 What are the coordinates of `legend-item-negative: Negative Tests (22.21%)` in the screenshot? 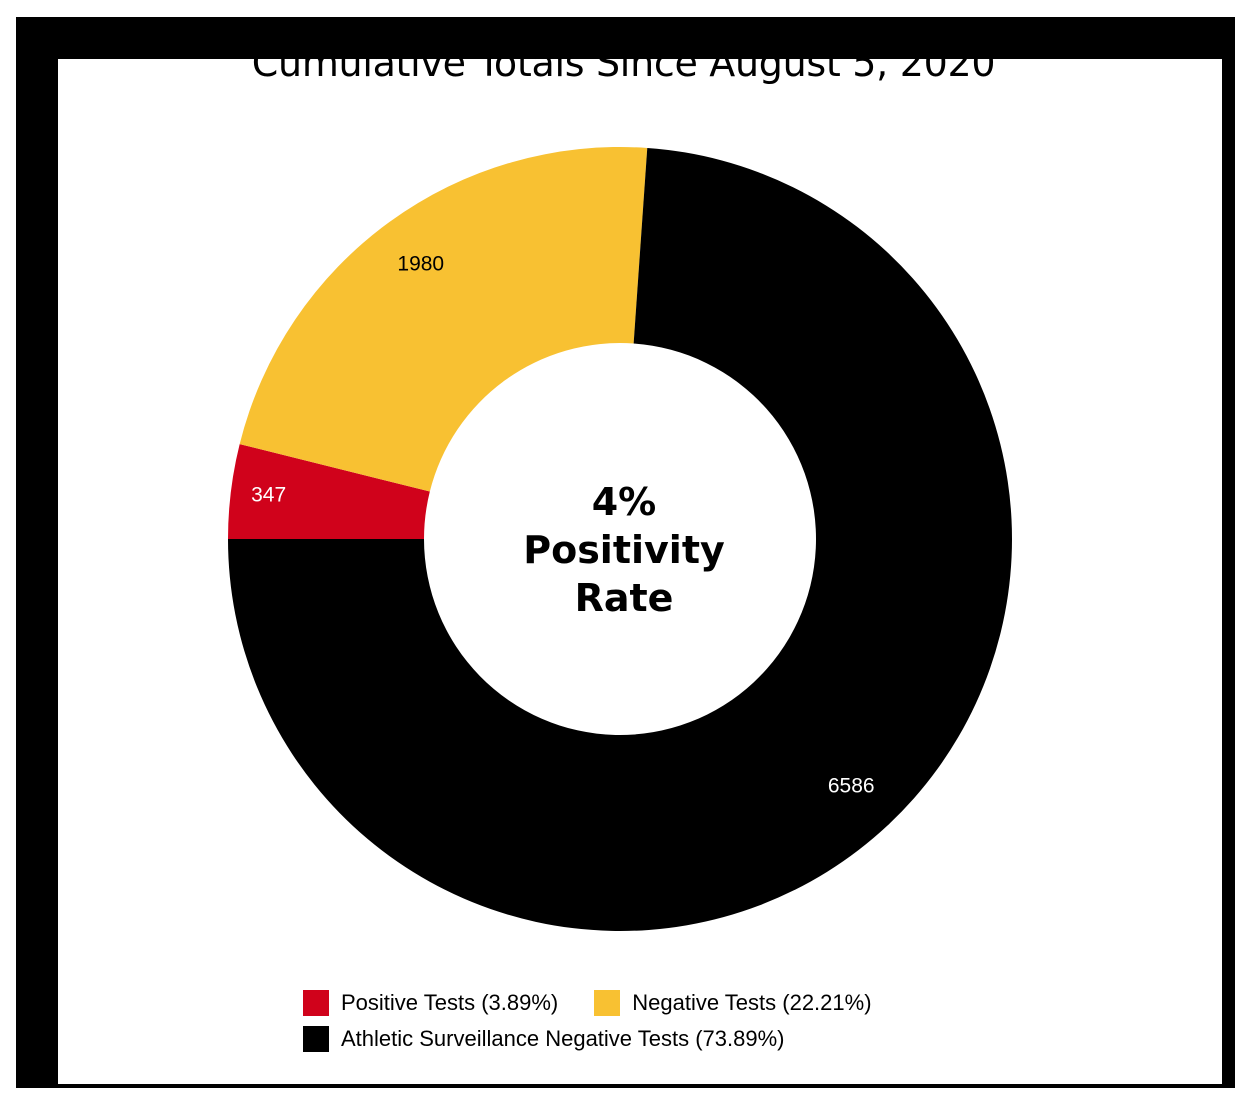 It's located at (733, 1003).